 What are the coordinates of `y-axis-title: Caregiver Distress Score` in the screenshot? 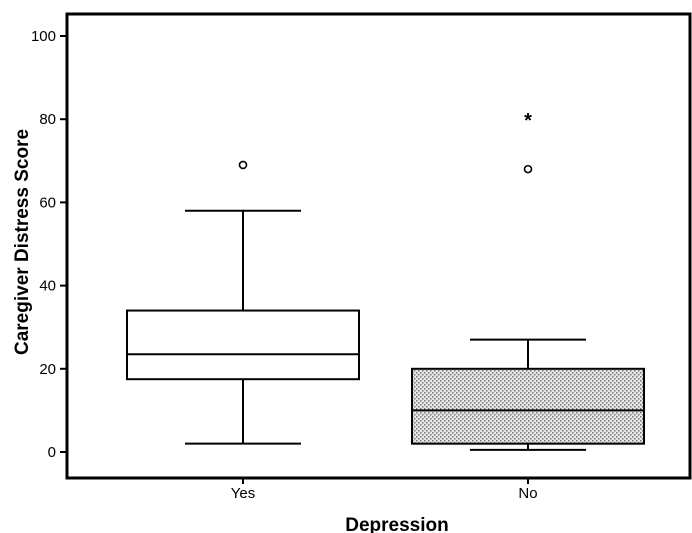 It's located at (22, 242).